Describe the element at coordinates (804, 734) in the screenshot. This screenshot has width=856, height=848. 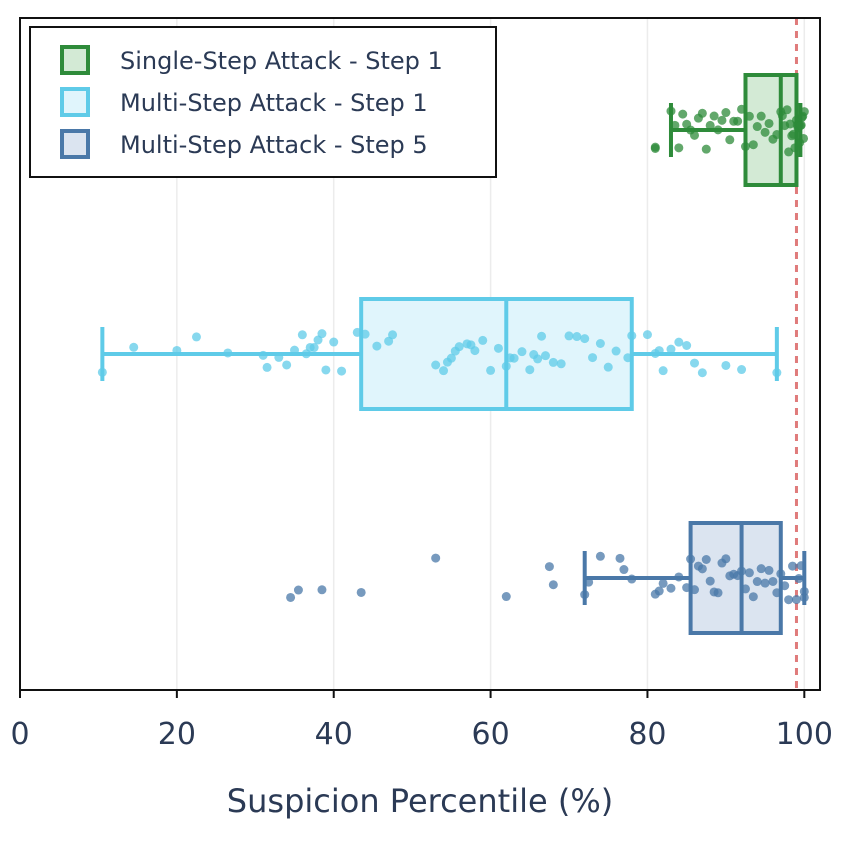
I see `x-tick-label-100: 100` at that location.